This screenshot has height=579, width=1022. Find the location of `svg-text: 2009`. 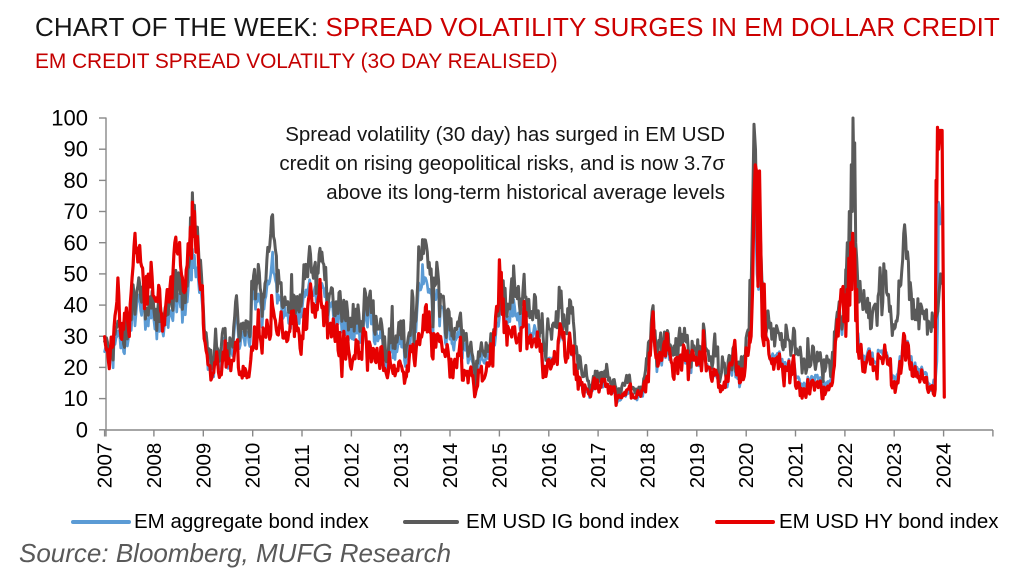

svg-text: 2009 is located at coordinates (203, 466).